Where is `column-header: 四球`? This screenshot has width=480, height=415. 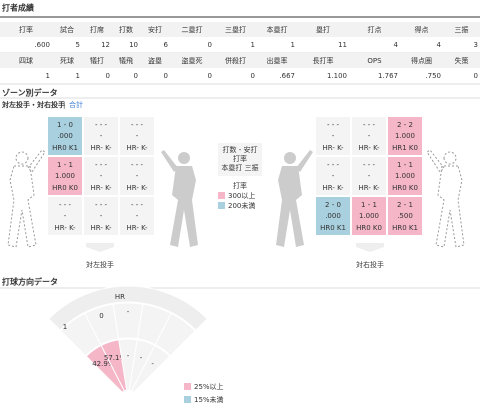 column-header: 四球 is located at coordinates (26, 60).